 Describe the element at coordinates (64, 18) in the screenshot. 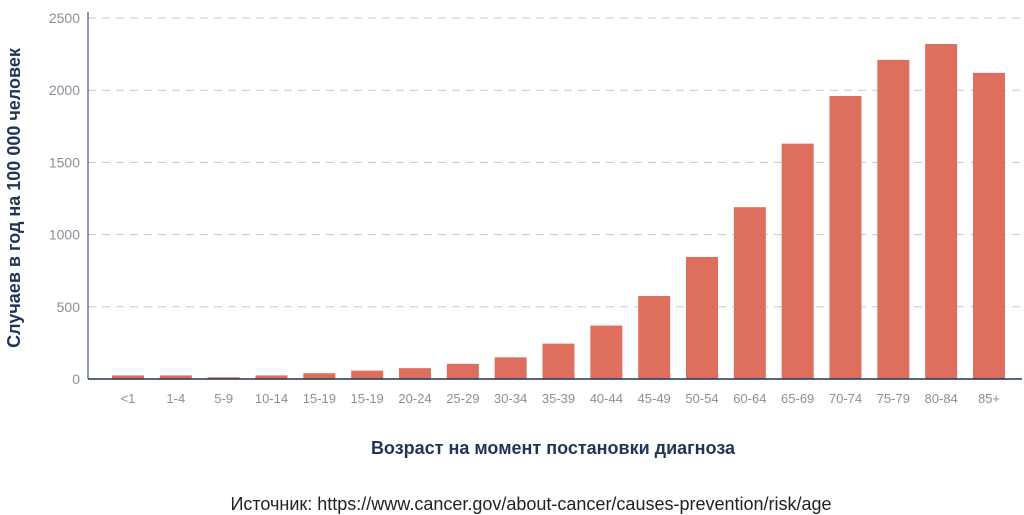

I see `y-tick-label: 2500` at that location.